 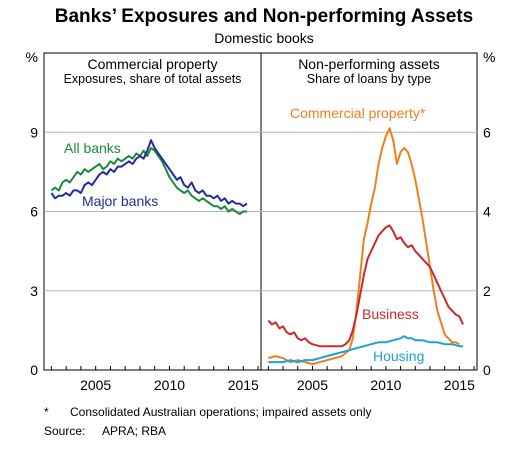 I want to click on panel-title: Non-performing assets, so click(x=369, y=64).